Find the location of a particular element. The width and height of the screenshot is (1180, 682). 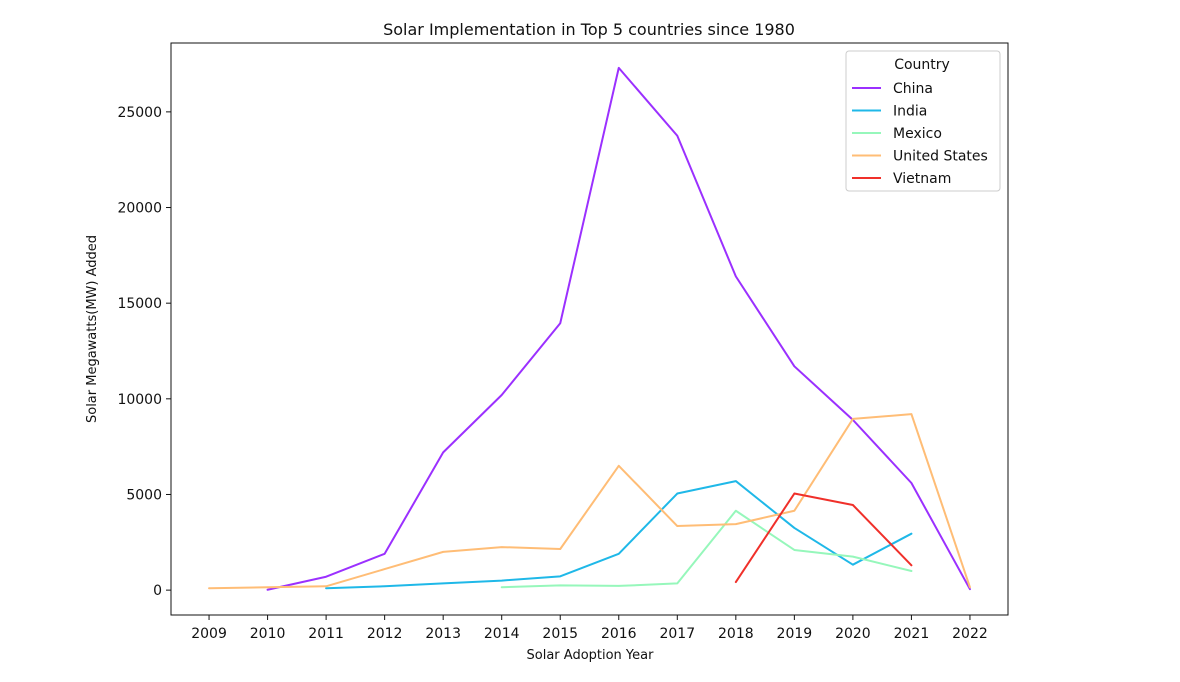

legend-item-india: India is located at coordinates (889, 112).